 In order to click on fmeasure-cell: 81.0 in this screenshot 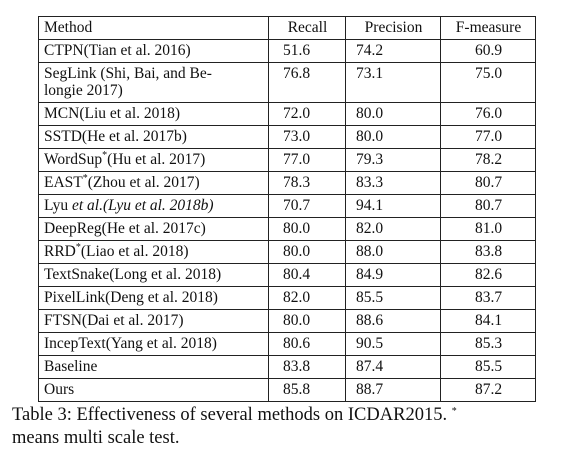, I will do `click(488, 229)`.